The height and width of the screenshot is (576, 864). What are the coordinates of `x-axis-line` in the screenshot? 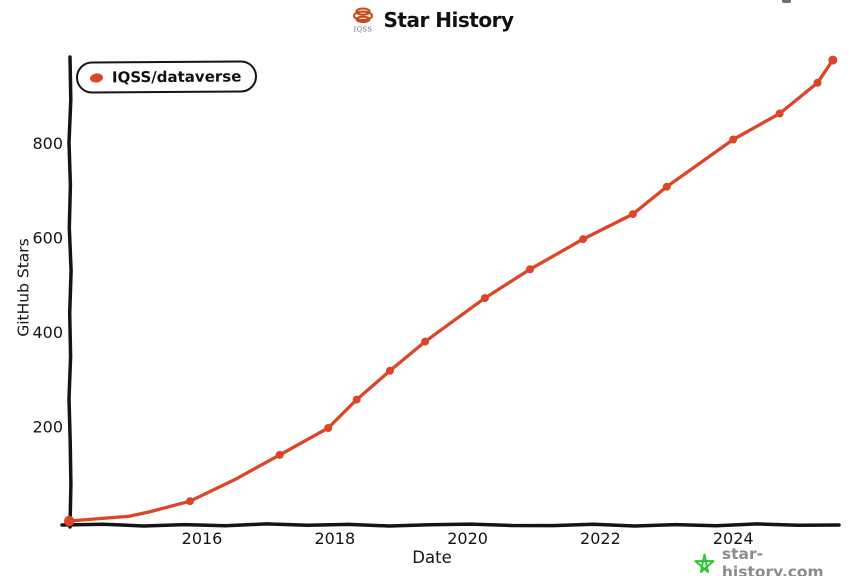 It's located at (450, 525).